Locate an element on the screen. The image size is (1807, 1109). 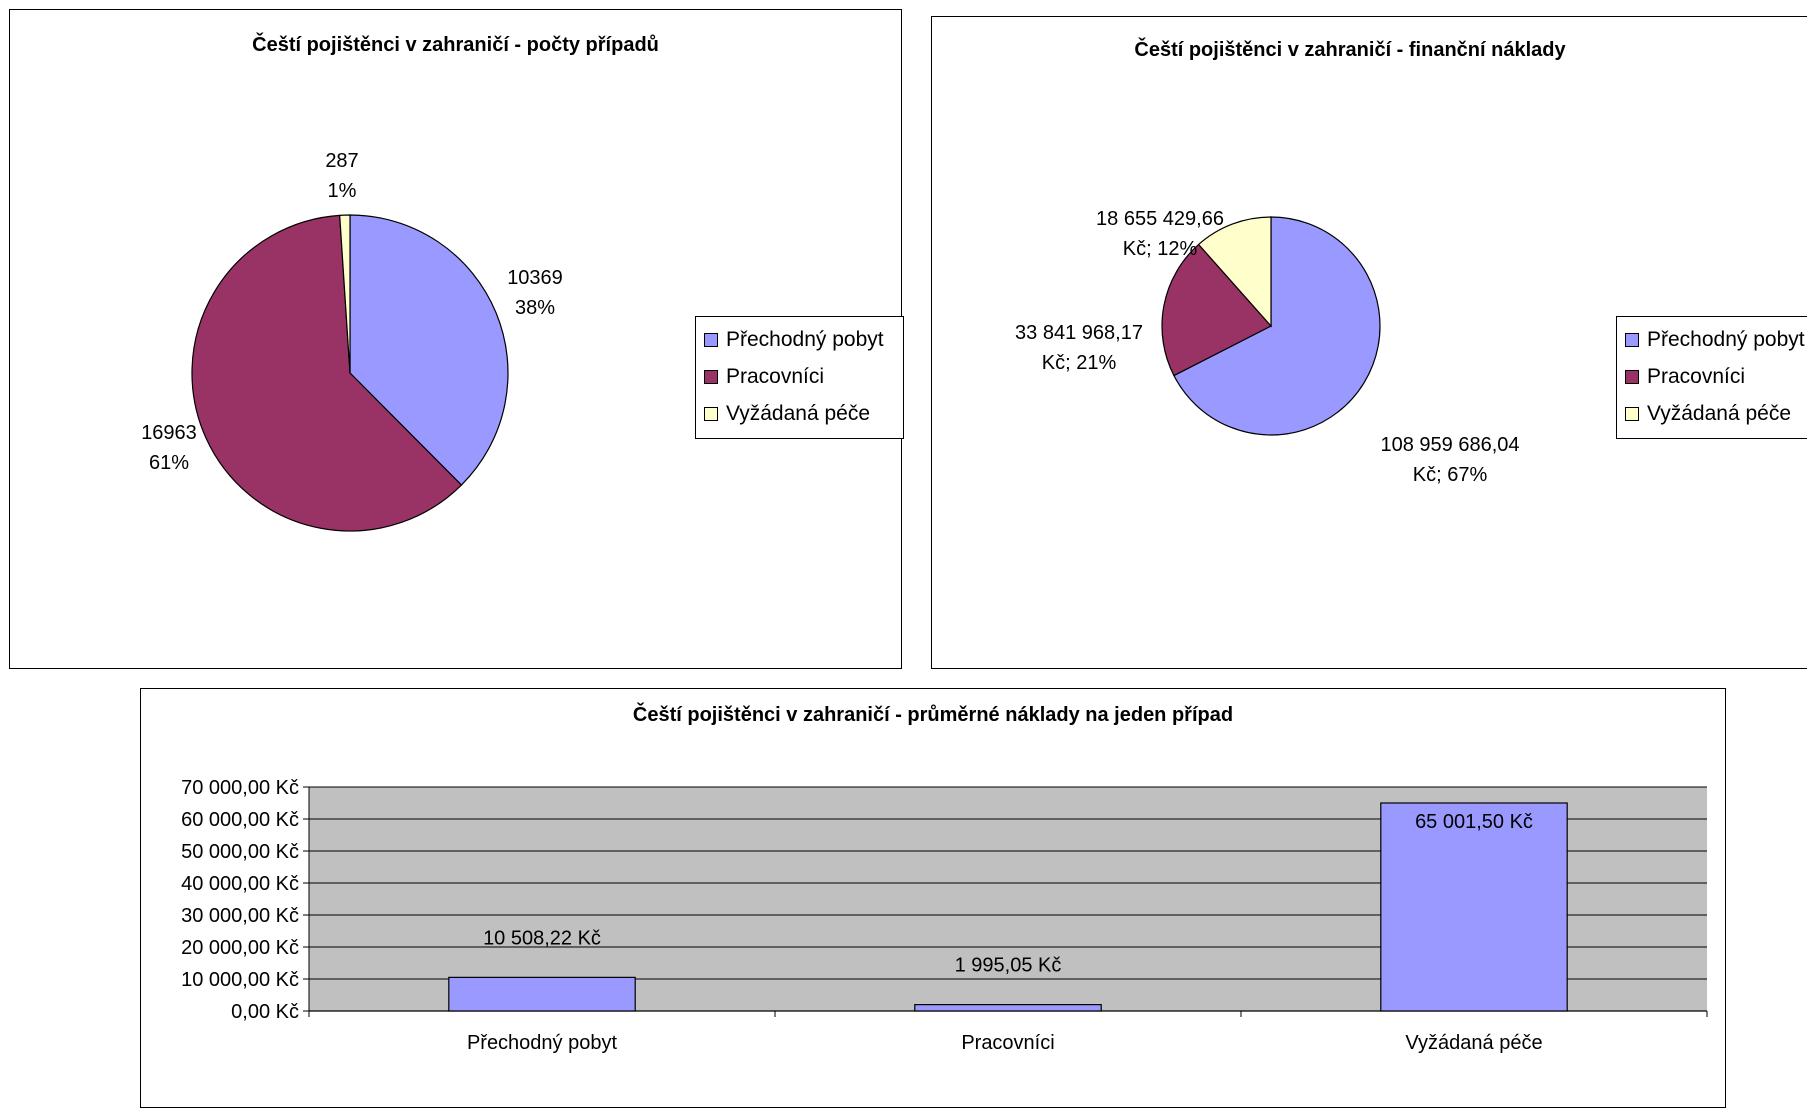
y-tick-label: 50 000,00 Kč is located at coordinates (240, 852).